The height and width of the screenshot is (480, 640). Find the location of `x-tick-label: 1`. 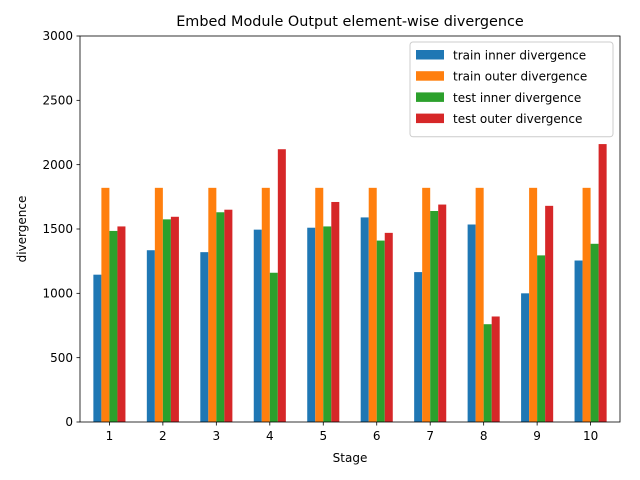

x-tick-label: 1 is located at coordinates (110, 436).